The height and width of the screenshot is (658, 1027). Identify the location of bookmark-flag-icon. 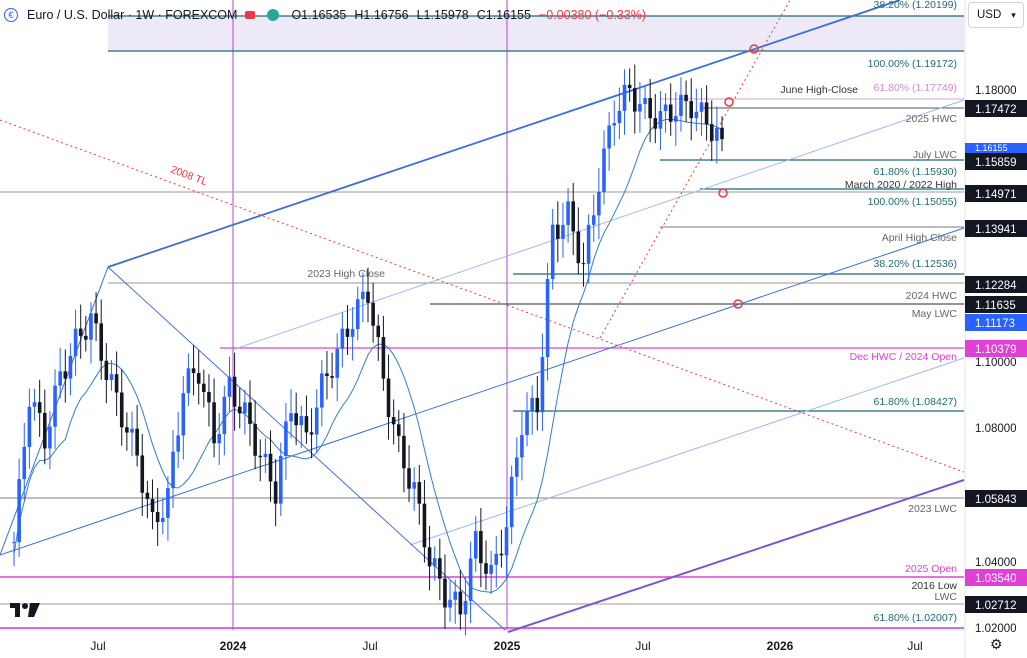
(250, 15).